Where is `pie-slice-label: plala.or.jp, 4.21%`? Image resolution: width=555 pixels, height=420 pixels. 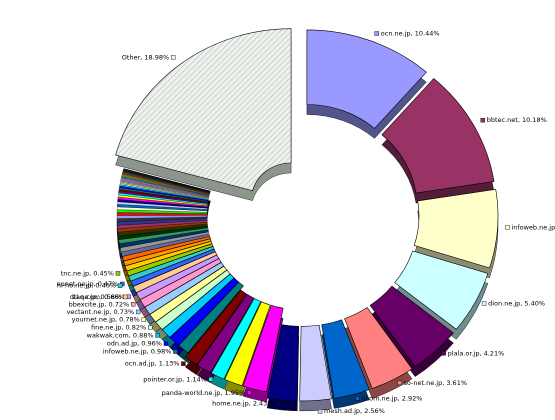 pie-slice-label: plala.or.jp, 4.21% is located at coordinates (476, 353).